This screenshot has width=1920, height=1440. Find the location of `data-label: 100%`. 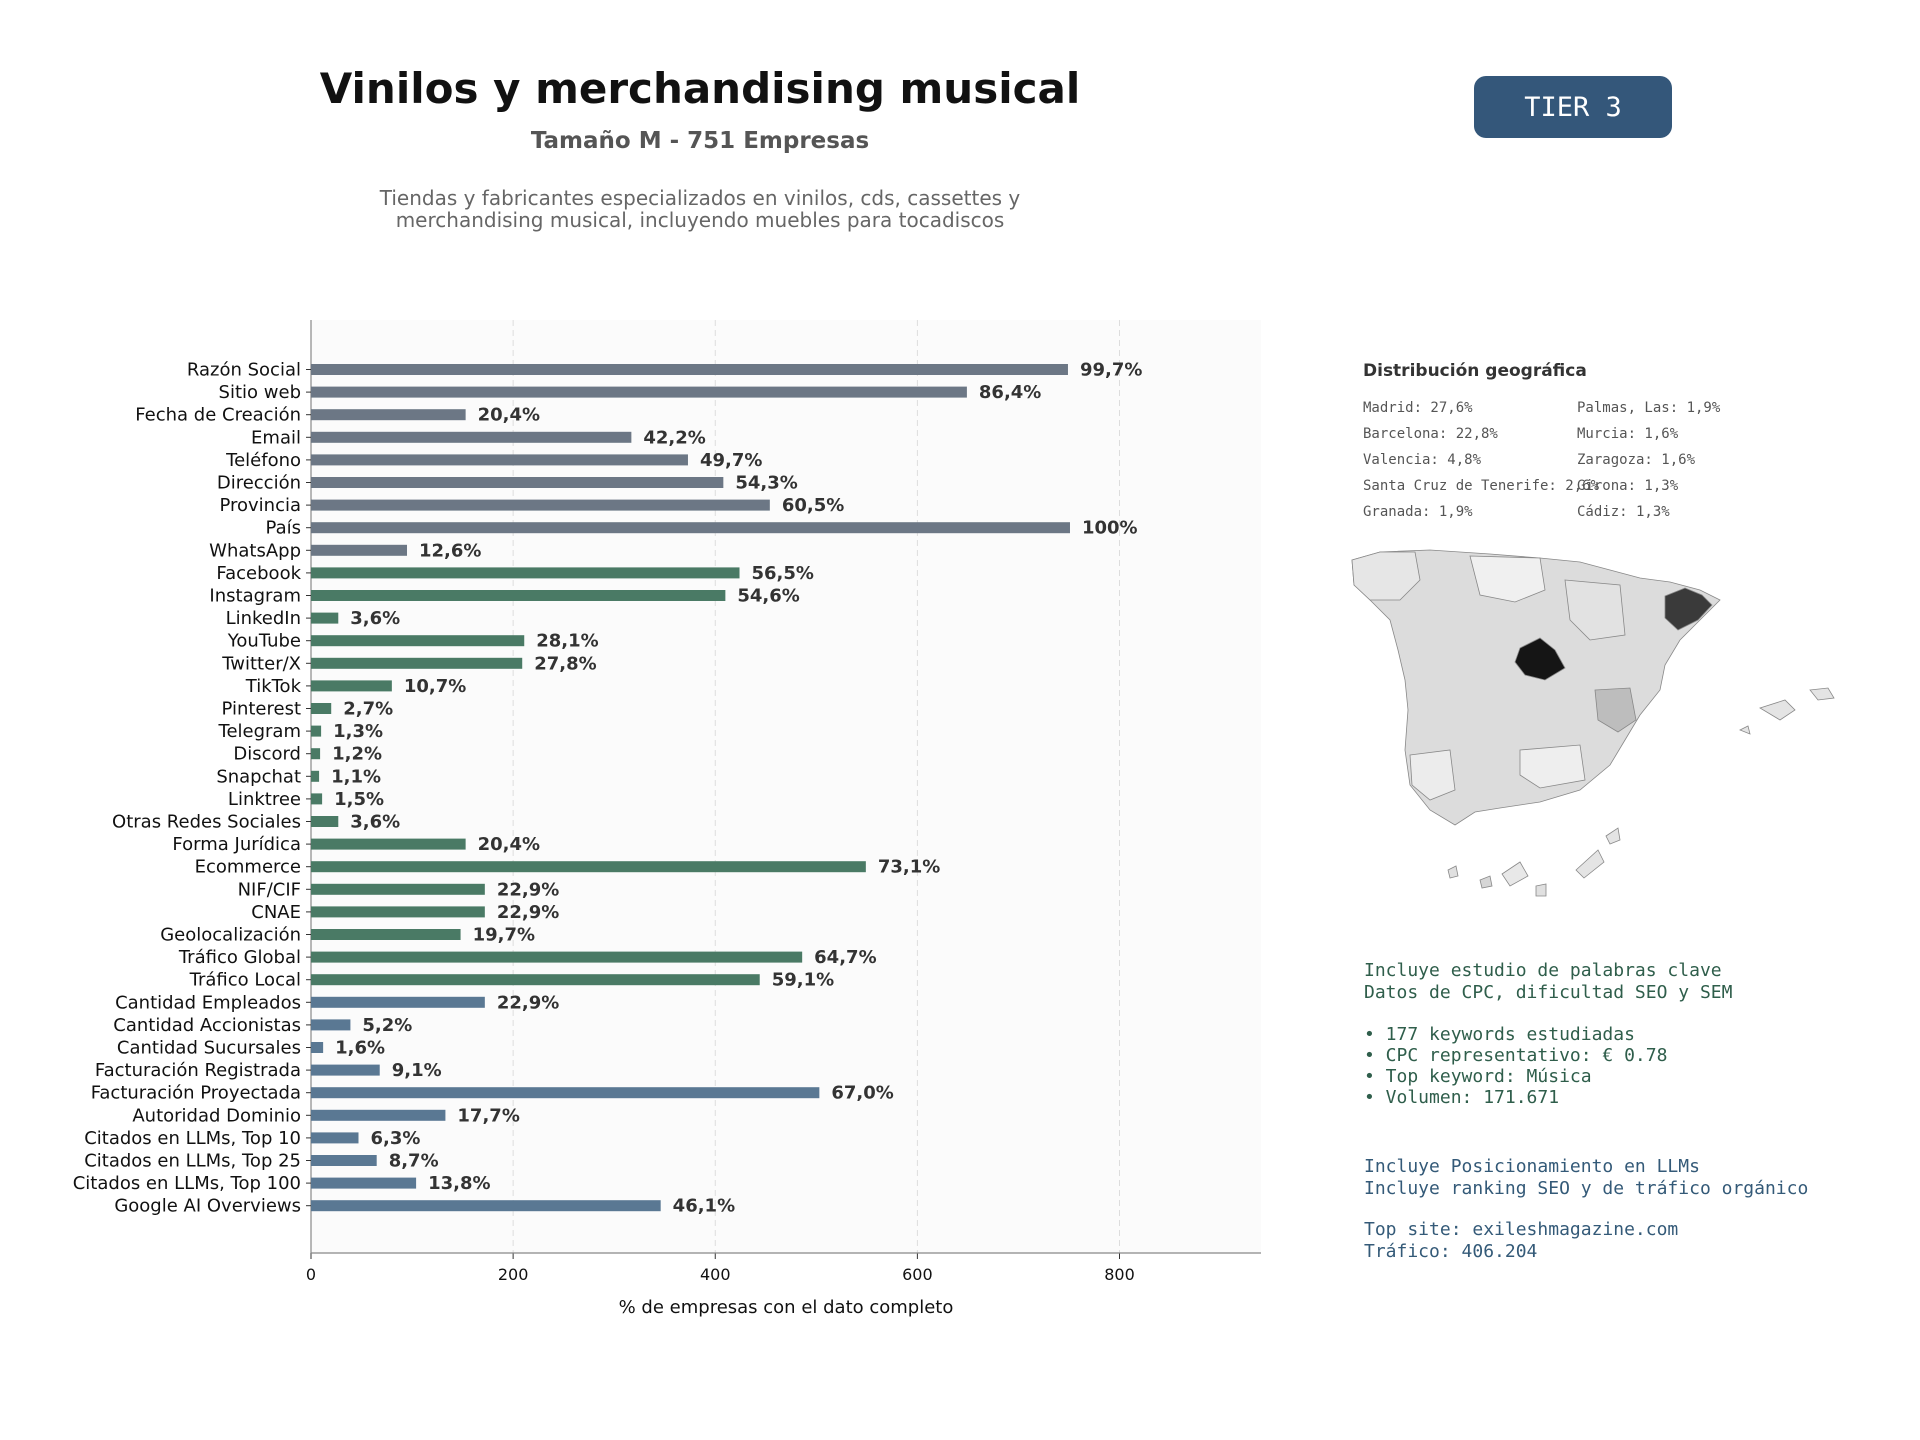

data-label: 100% is located at coordinates (1110, 528).